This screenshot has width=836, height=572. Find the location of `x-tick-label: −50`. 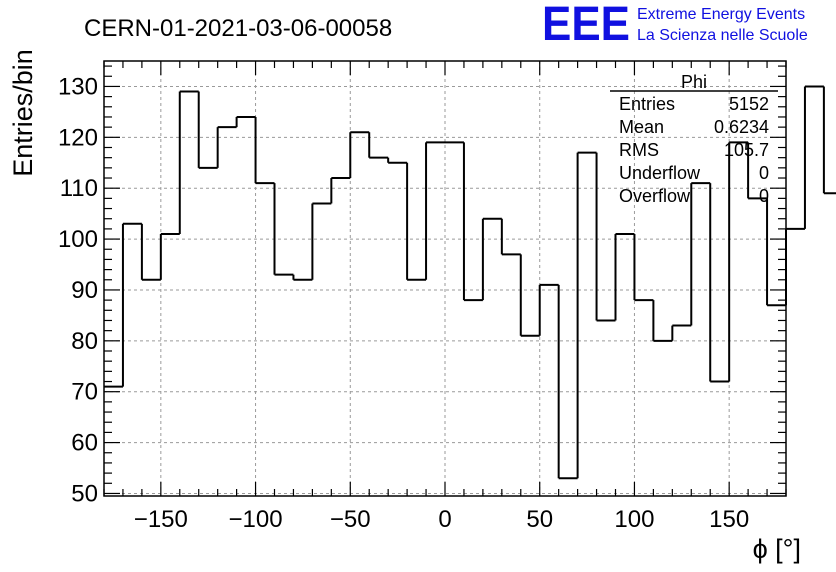

x-tick-label: −50 is located at coordinates (350, 519).